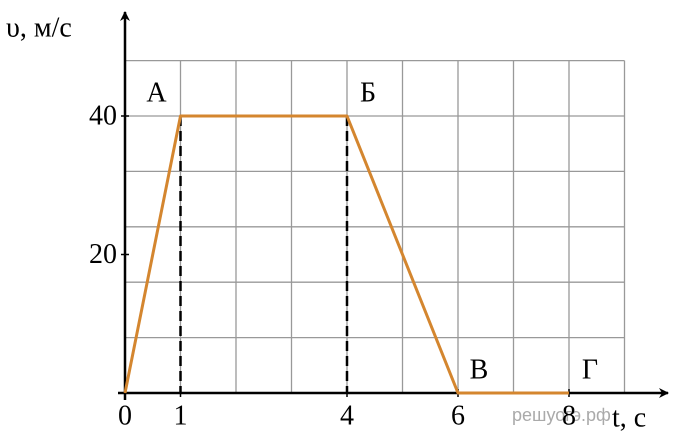 This screenshot has height=447, width=680. Describe the element at coordinates (125, 415) in the screenshot. I see `x-tick-label: 0` at that location.